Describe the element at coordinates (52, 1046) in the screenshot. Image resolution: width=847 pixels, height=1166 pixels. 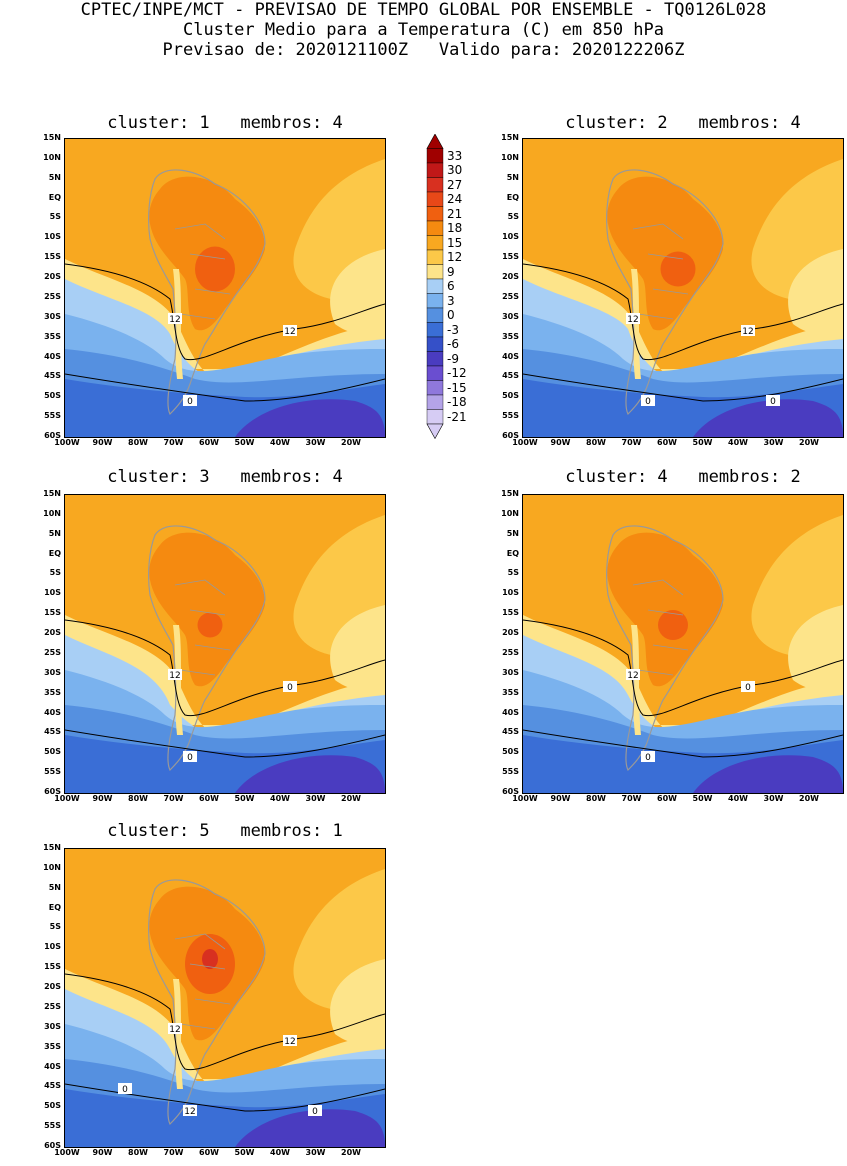
I see `lat-tick-label: 35S` at that location.